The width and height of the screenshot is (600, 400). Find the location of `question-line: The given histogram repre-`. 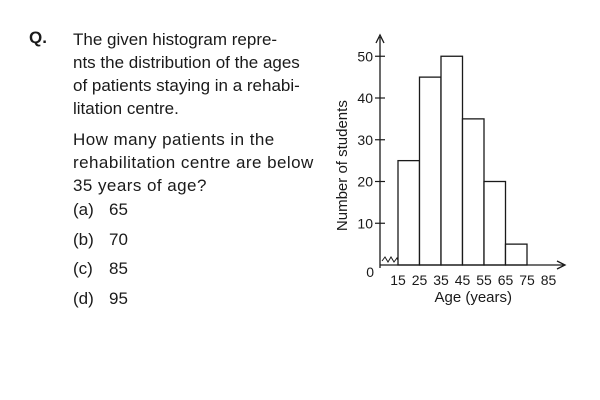

question-line: The given histogram repre- is located at coordinates (175, 39).